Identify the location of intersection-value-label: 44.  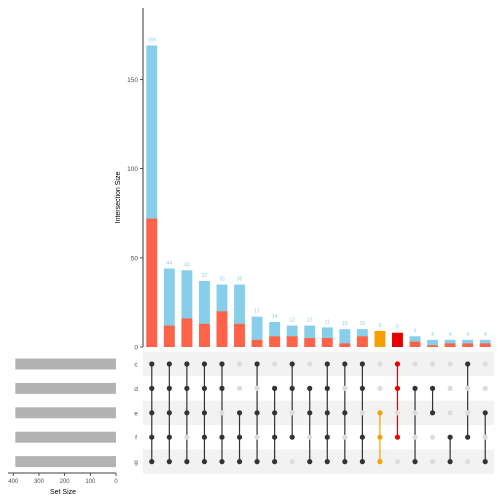
(170, 263).